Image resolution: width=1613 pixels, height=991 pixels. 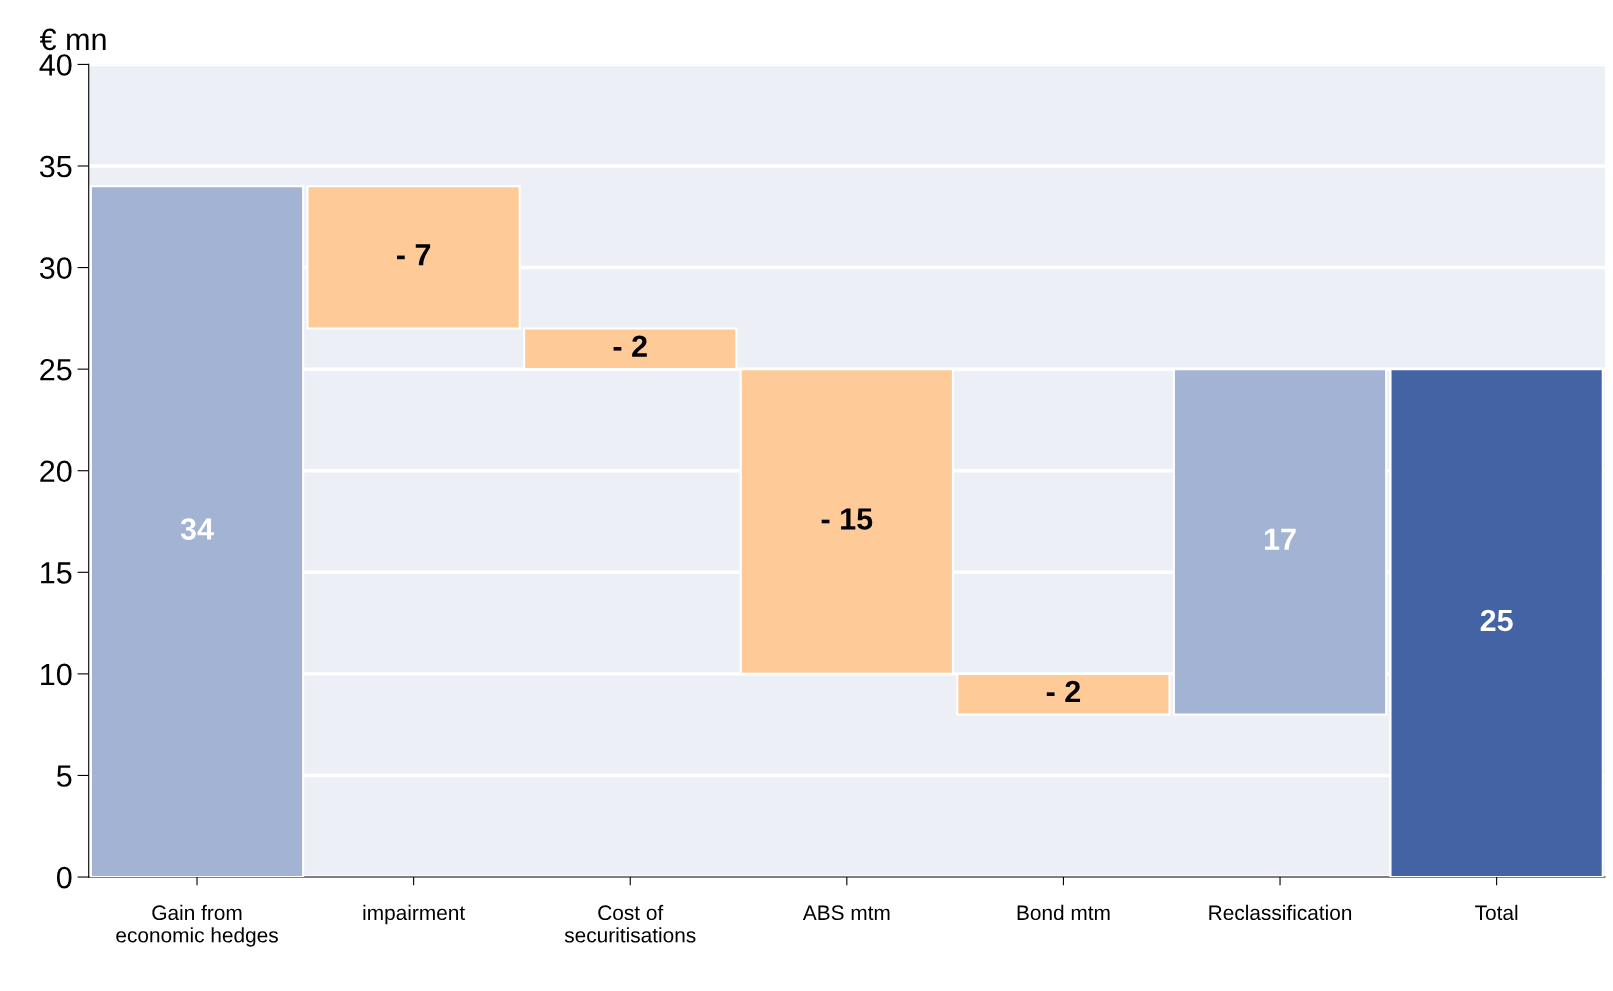 I want to click on y-tick-label: 15, so click(x=56, y=573).